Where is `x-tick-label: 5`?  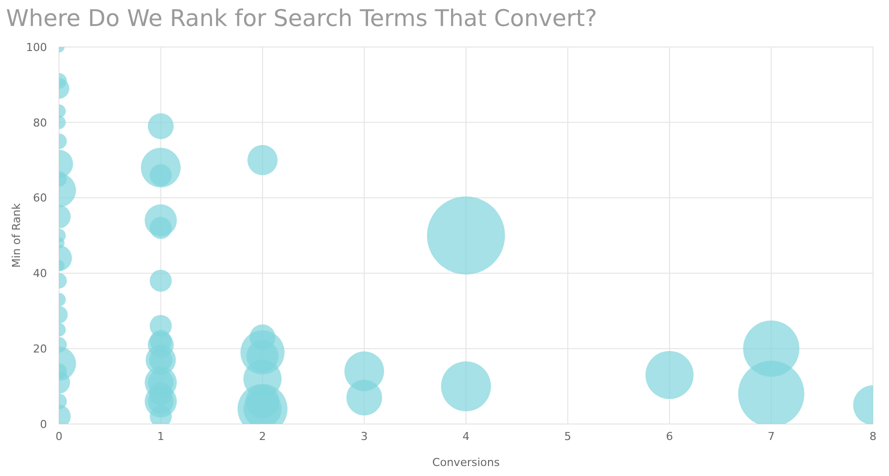 x-tick-label: 5 is located at coordinates (568, 436).